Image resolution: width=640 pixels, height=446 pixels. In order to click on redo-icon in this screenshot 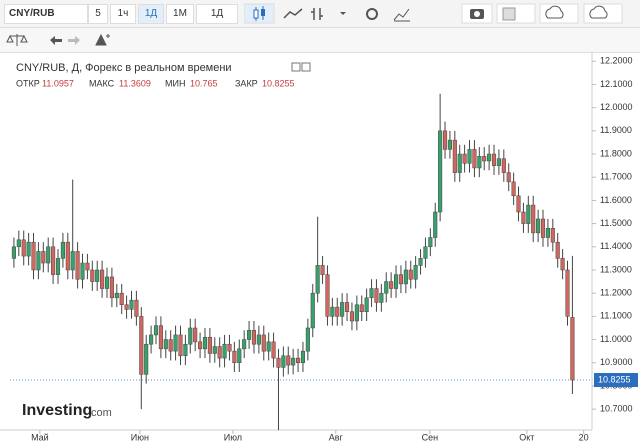, I will do `click(74, 40)`.